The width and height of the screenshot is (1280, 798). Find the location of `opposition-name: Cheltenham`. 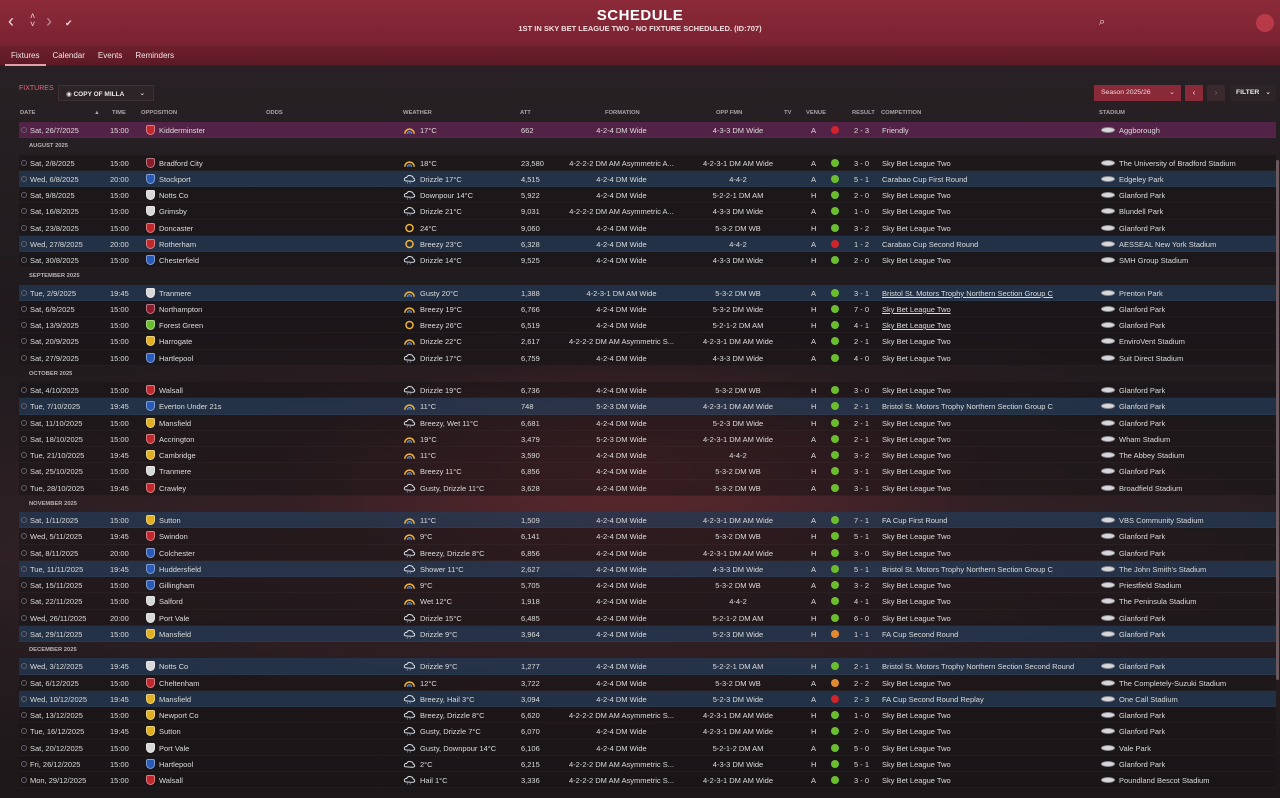

opposition-name: Cheltenham is located at coordinates (179, 683).